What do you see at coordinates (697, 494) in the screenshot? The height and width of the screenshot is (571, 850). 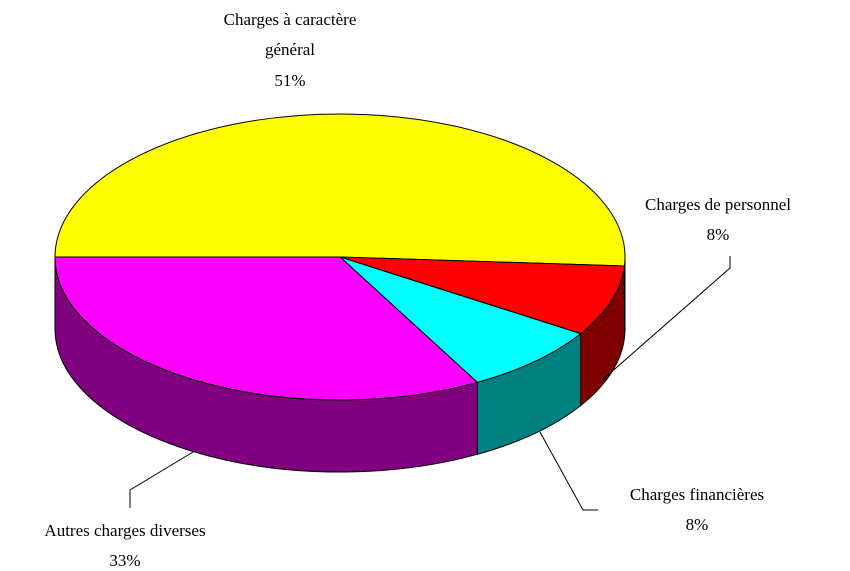 I see `slice-label: Charges financières` at bounding box center [697, 494].